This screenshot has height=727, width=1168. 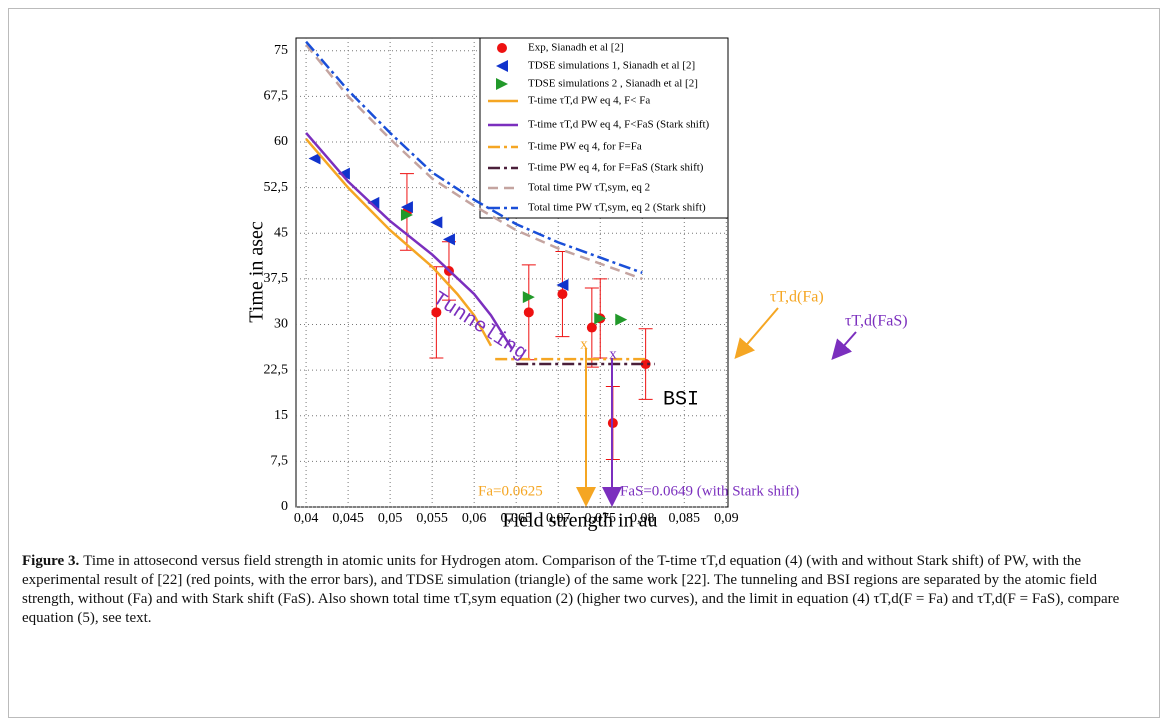 I want to click on x-tick-label: 0,08, so click(x=642, y=518).